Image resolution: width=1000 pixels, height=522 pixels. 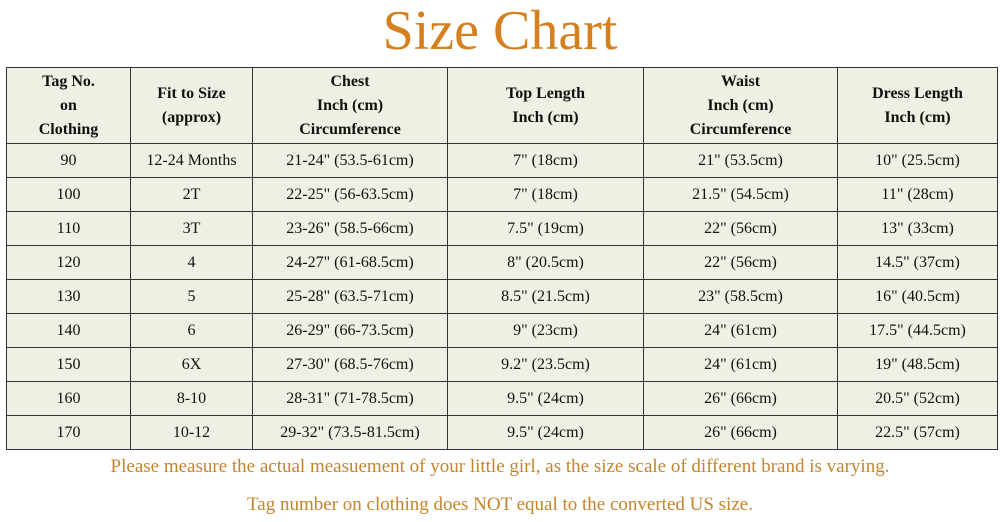 What do you see at coordinates (68, 81) in the screenshot?
I see `header-line: Tag No.` at bounding box center [68, 81].